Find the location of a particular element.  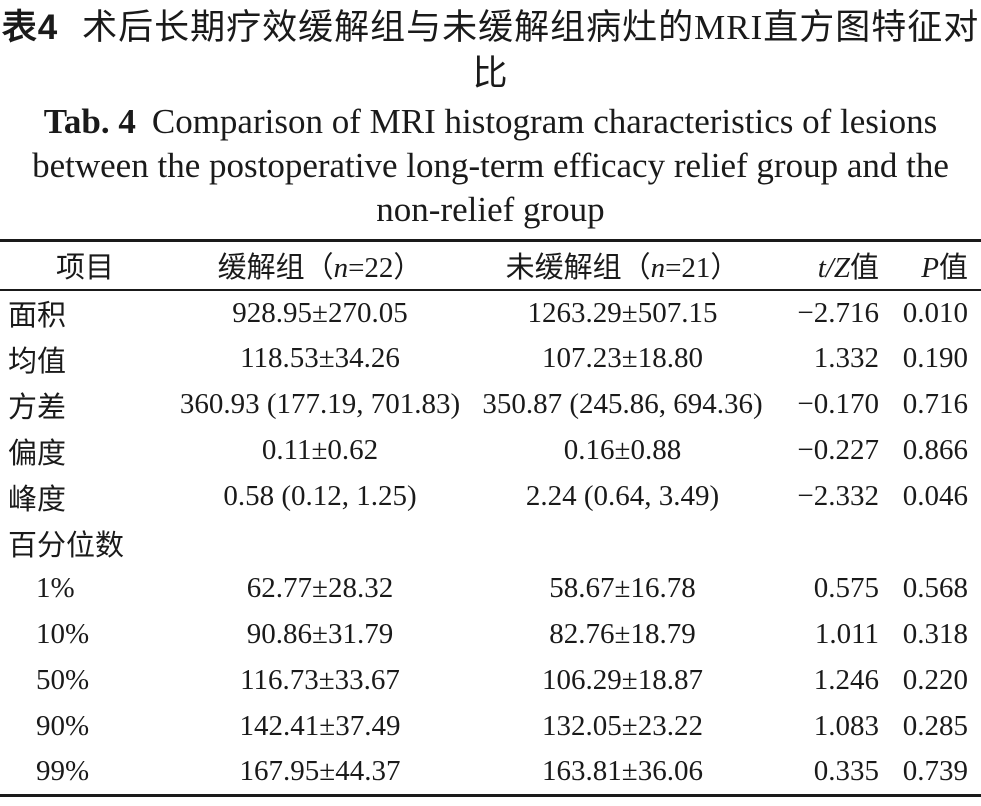

tz-value: 0.575 is located at coordinates (846, 588).